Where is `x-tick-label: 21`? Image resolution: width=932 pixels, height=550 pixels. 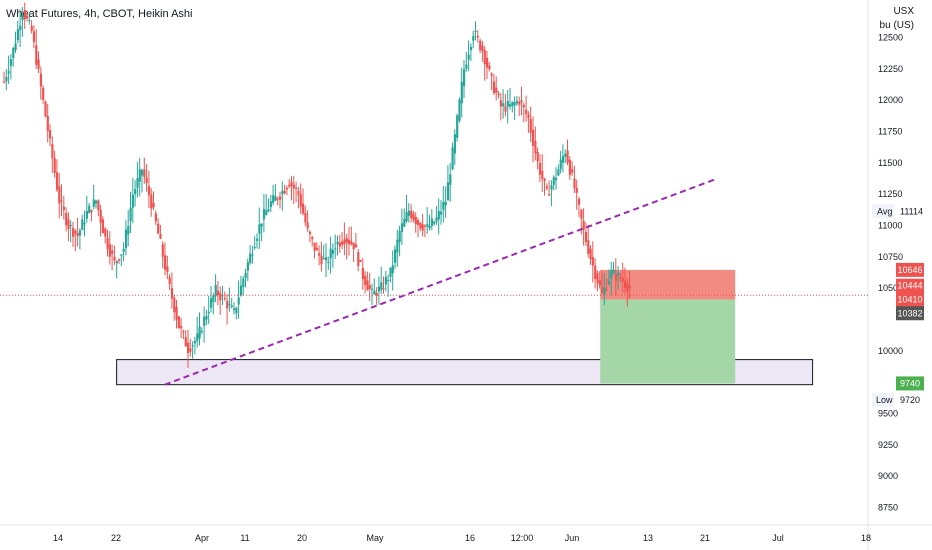 x-tick-label: 21 is located at coordinates (705, 538).